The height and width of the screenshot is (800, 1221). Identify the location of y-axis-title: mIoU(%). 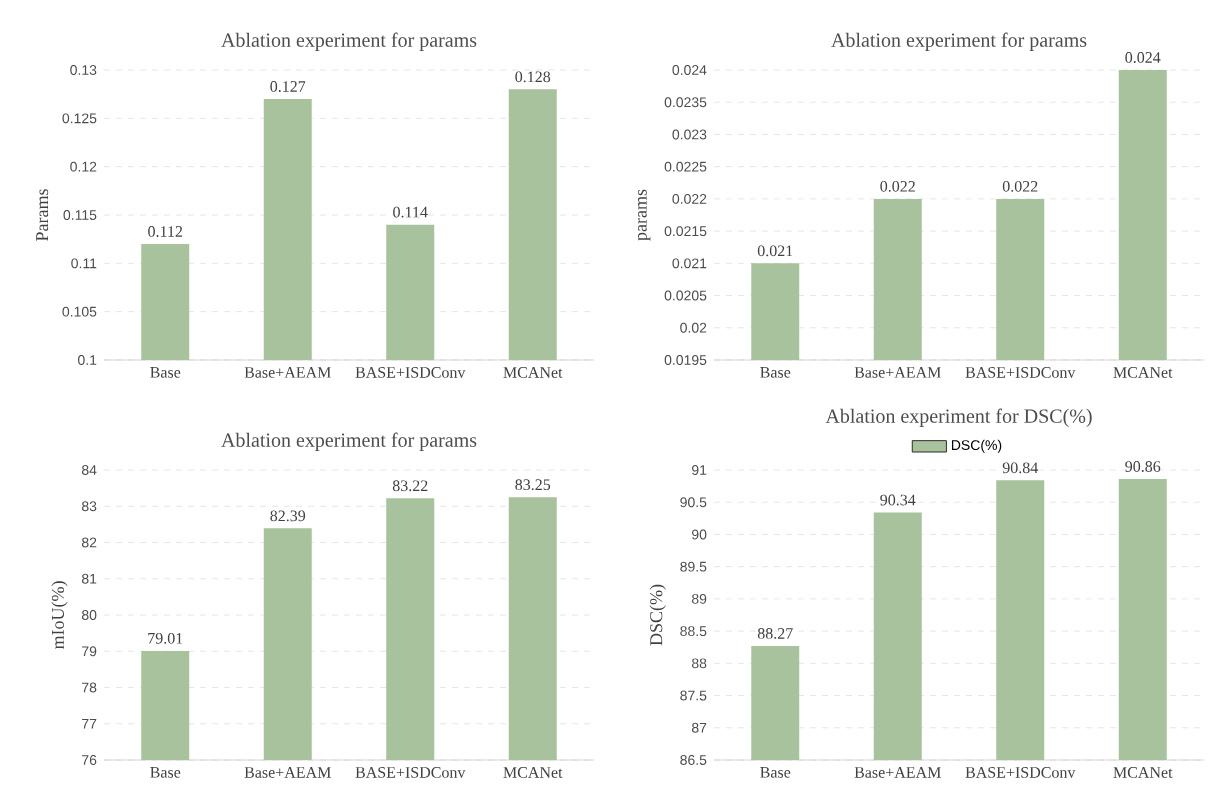
(59, 615).